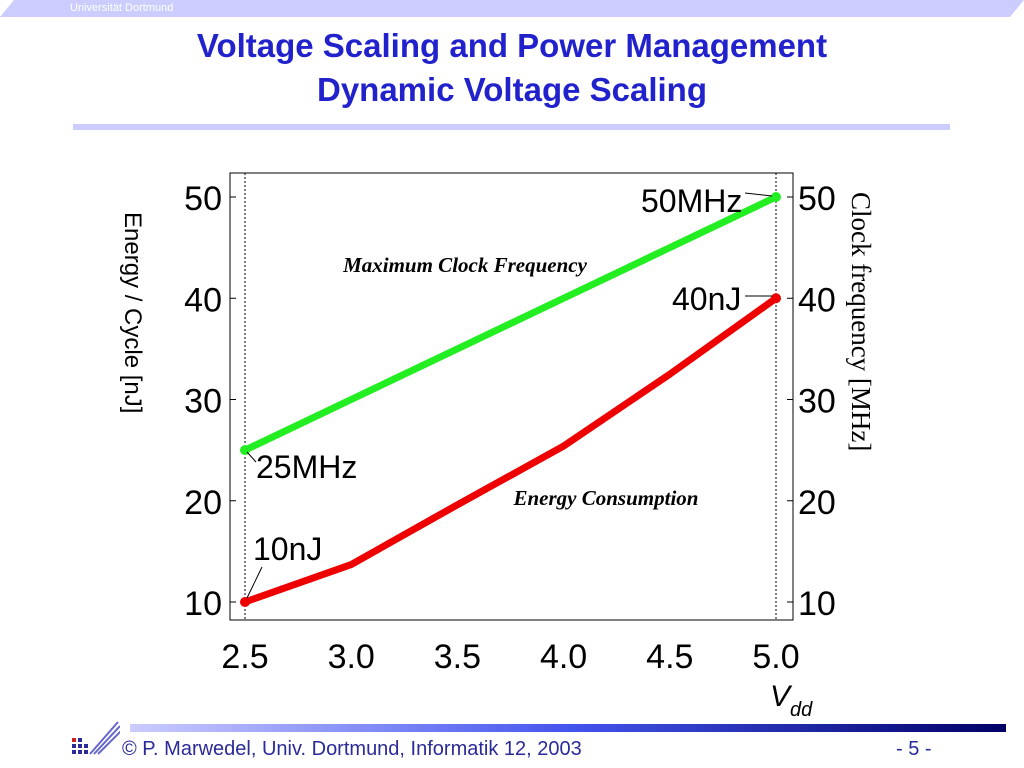  What do you see at coordinates (511, 127) in the screenshot?
I see `title-divider` at bounding box center [511, 127].